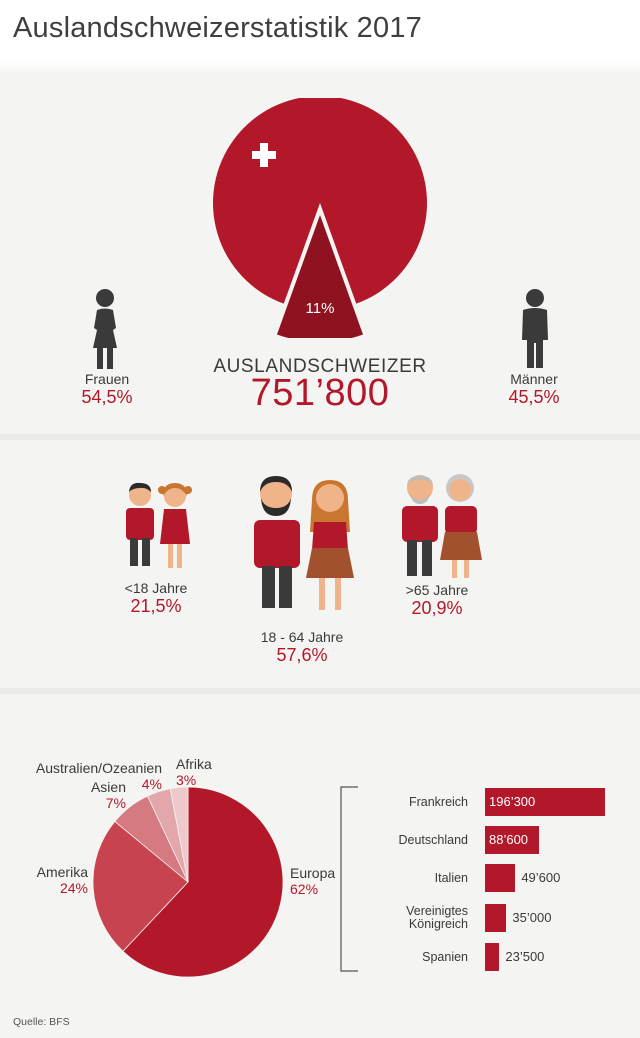  I want to click on age-group-percent-adults: 57,6%, so click(302, 655).